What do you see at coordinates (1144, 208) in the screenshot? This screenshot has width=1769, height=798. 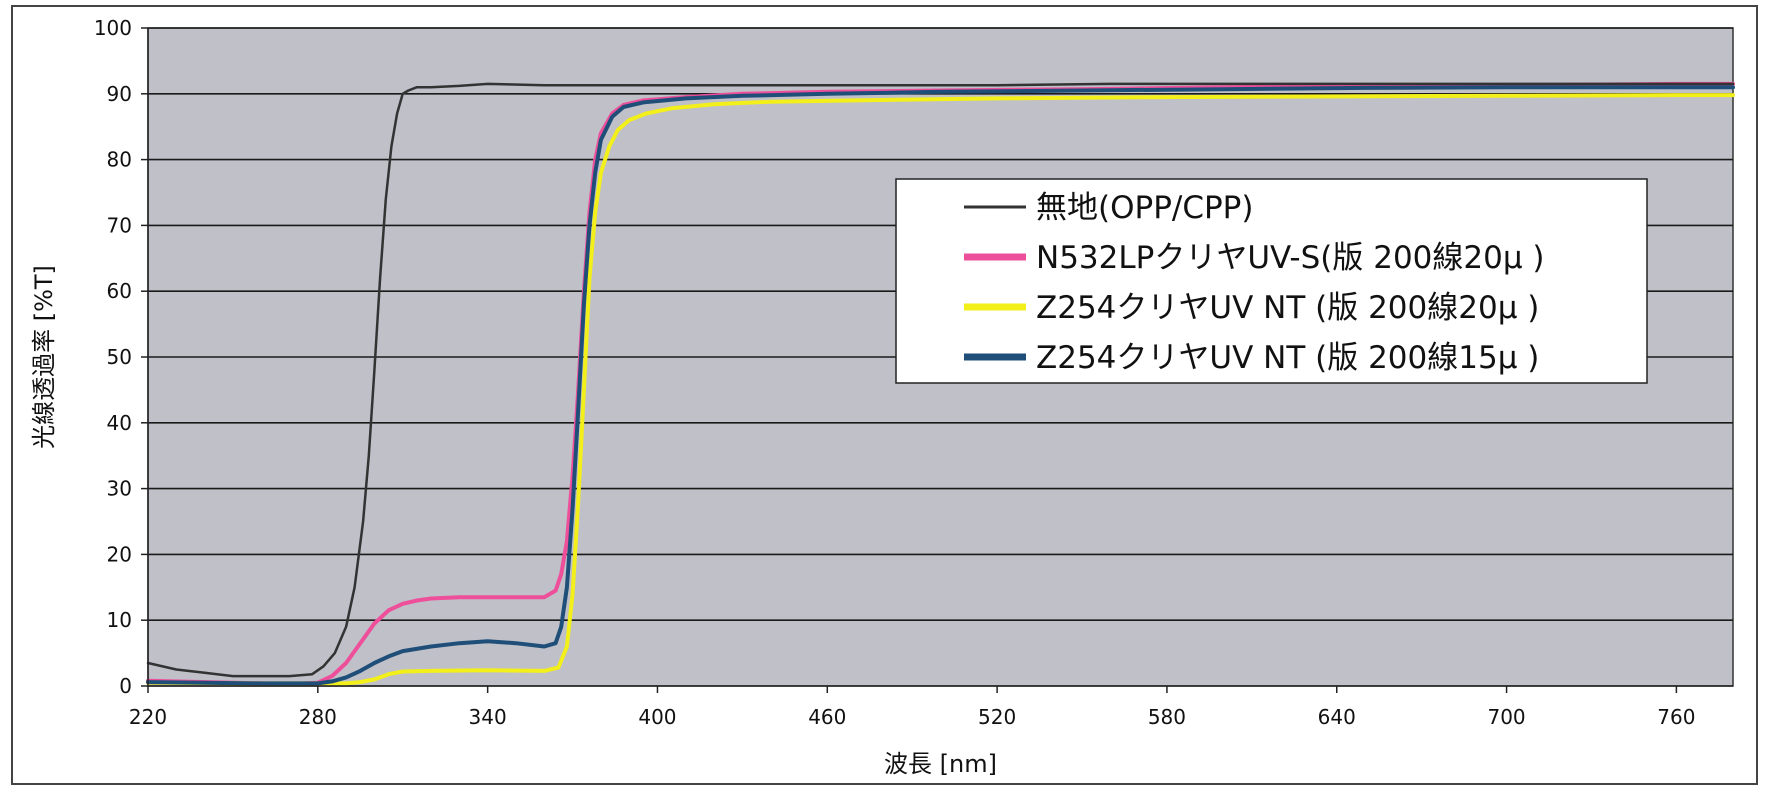 I see `legend-label: 無地(OPP/CPP)` at bounding box center [1144, 208].